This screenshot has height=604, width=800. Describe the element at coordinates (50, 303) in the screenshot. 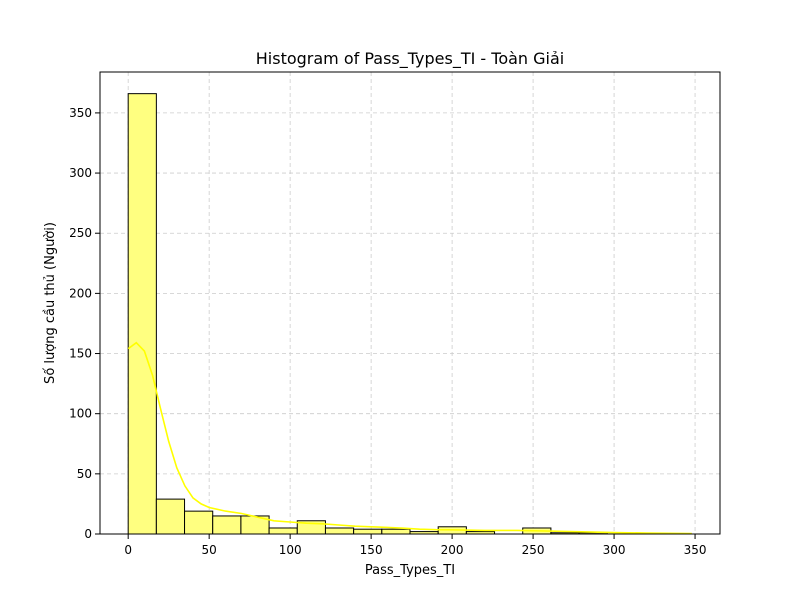

I see `y-axis-label: Số lượng cầu thủ (Người)` at that location.